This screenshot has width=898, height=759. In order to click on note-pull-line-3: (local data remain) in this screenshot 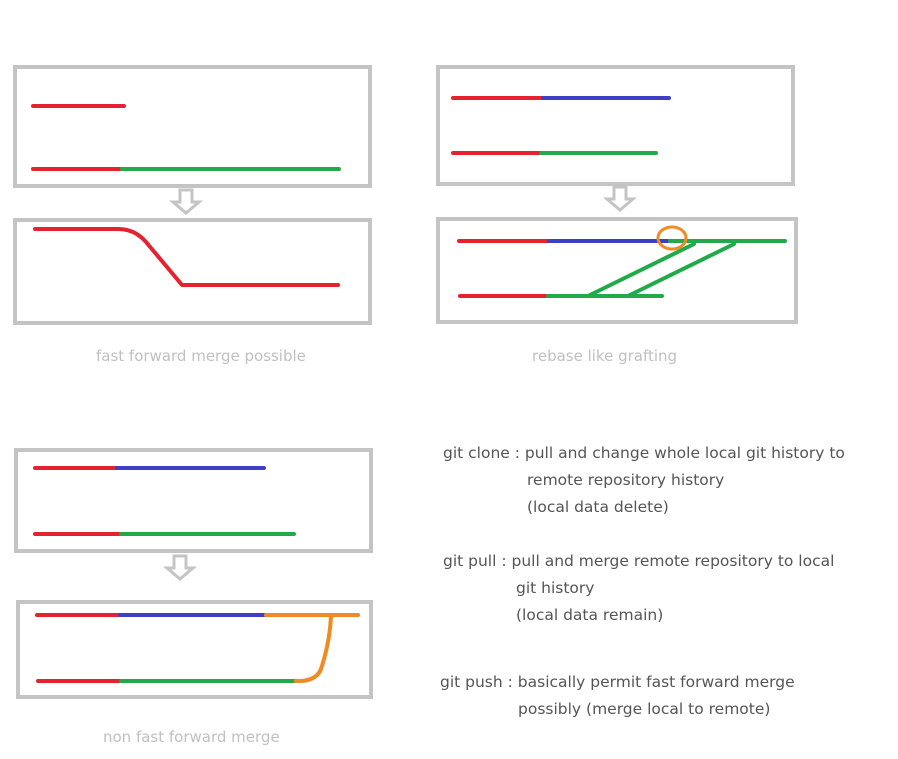, I will do `click(590, 615)`.